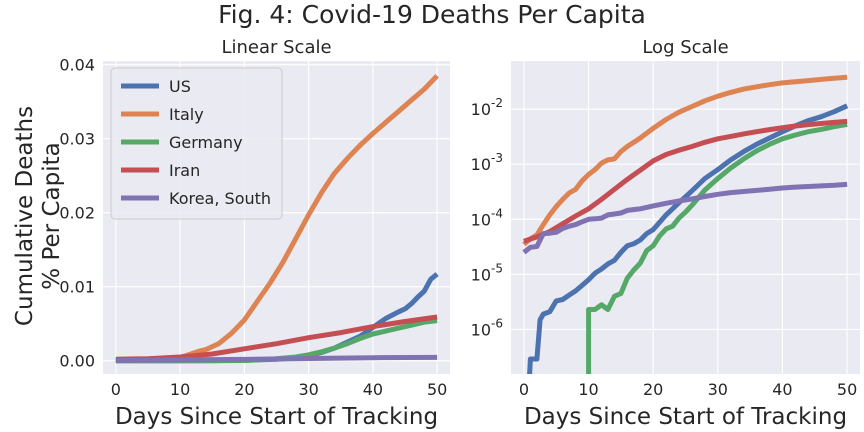 Image resolution: width=864 pixels, height=432 pixels. Describe the element at coordinates (77, 361) in the screenshot. I see `y-tick-label: 0.00` at that location.